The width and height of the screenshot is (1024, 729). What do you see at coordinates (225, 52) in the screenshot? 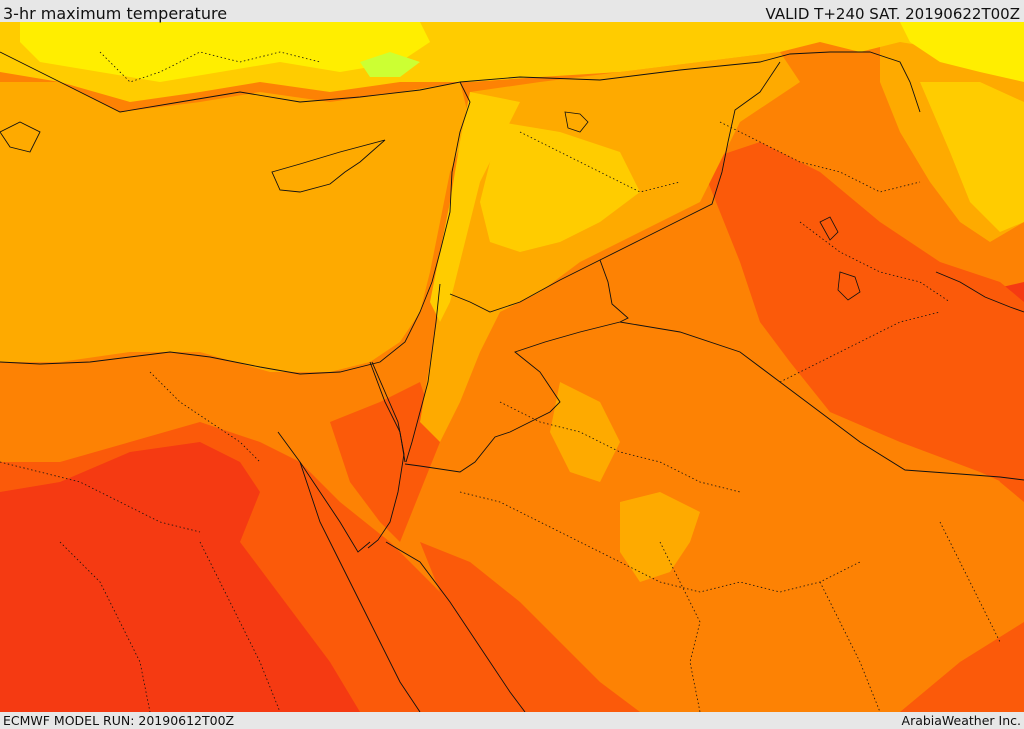
I see `temp-band-yellow-turkey` at bounding box center [225, 52].